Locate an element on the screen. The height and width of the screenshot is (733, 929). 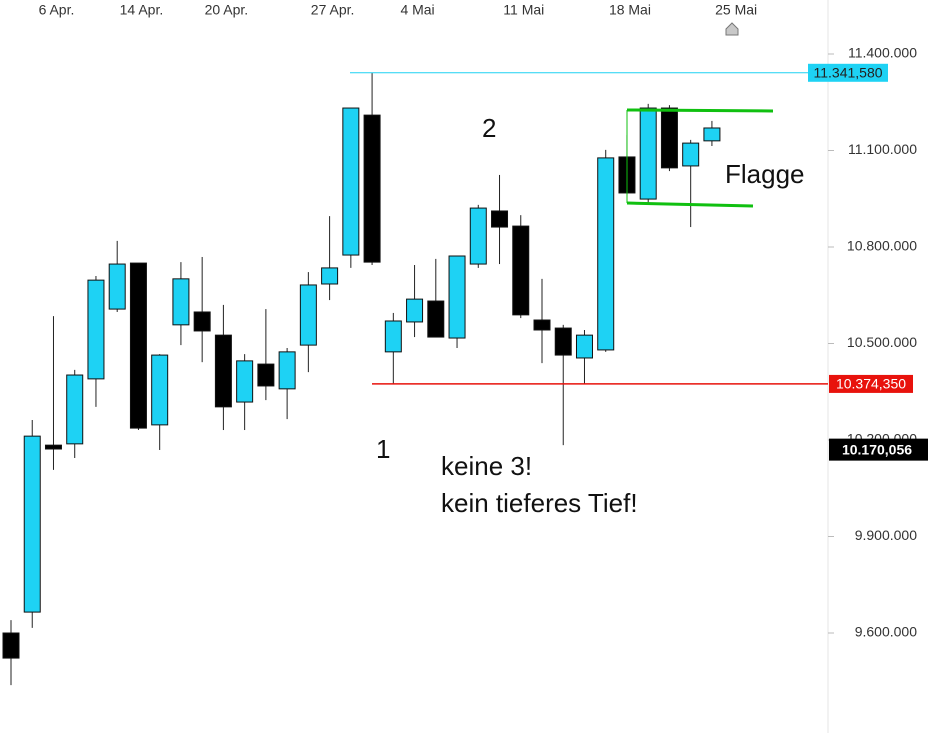
y-tick-label: 9.600.000 is located at coordinates (886, 632).